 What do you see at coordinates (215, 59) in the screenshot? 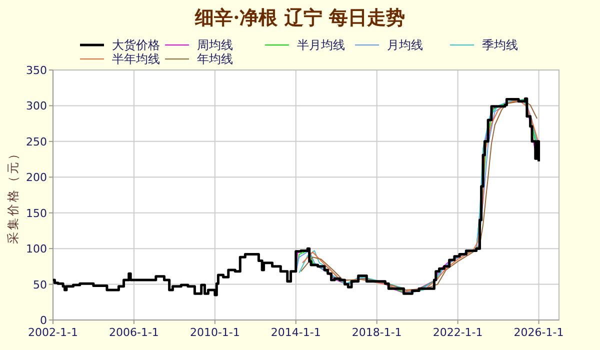
I see `legend-label: 年均线` at bounding box center [215, 59].